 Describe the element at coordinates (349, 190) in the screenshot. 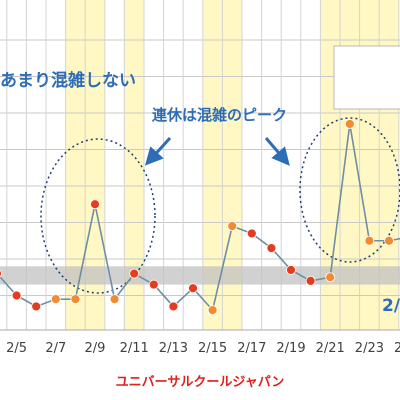

I see `peak-ellipse-right` at that location.